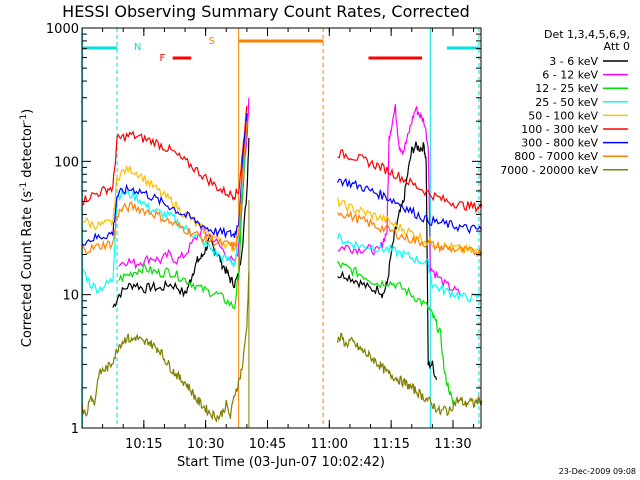  Describe the element at coordinates (563, 115) in the screenshot. I see `legend-entry-label: 50 - 100 keV` at that location.